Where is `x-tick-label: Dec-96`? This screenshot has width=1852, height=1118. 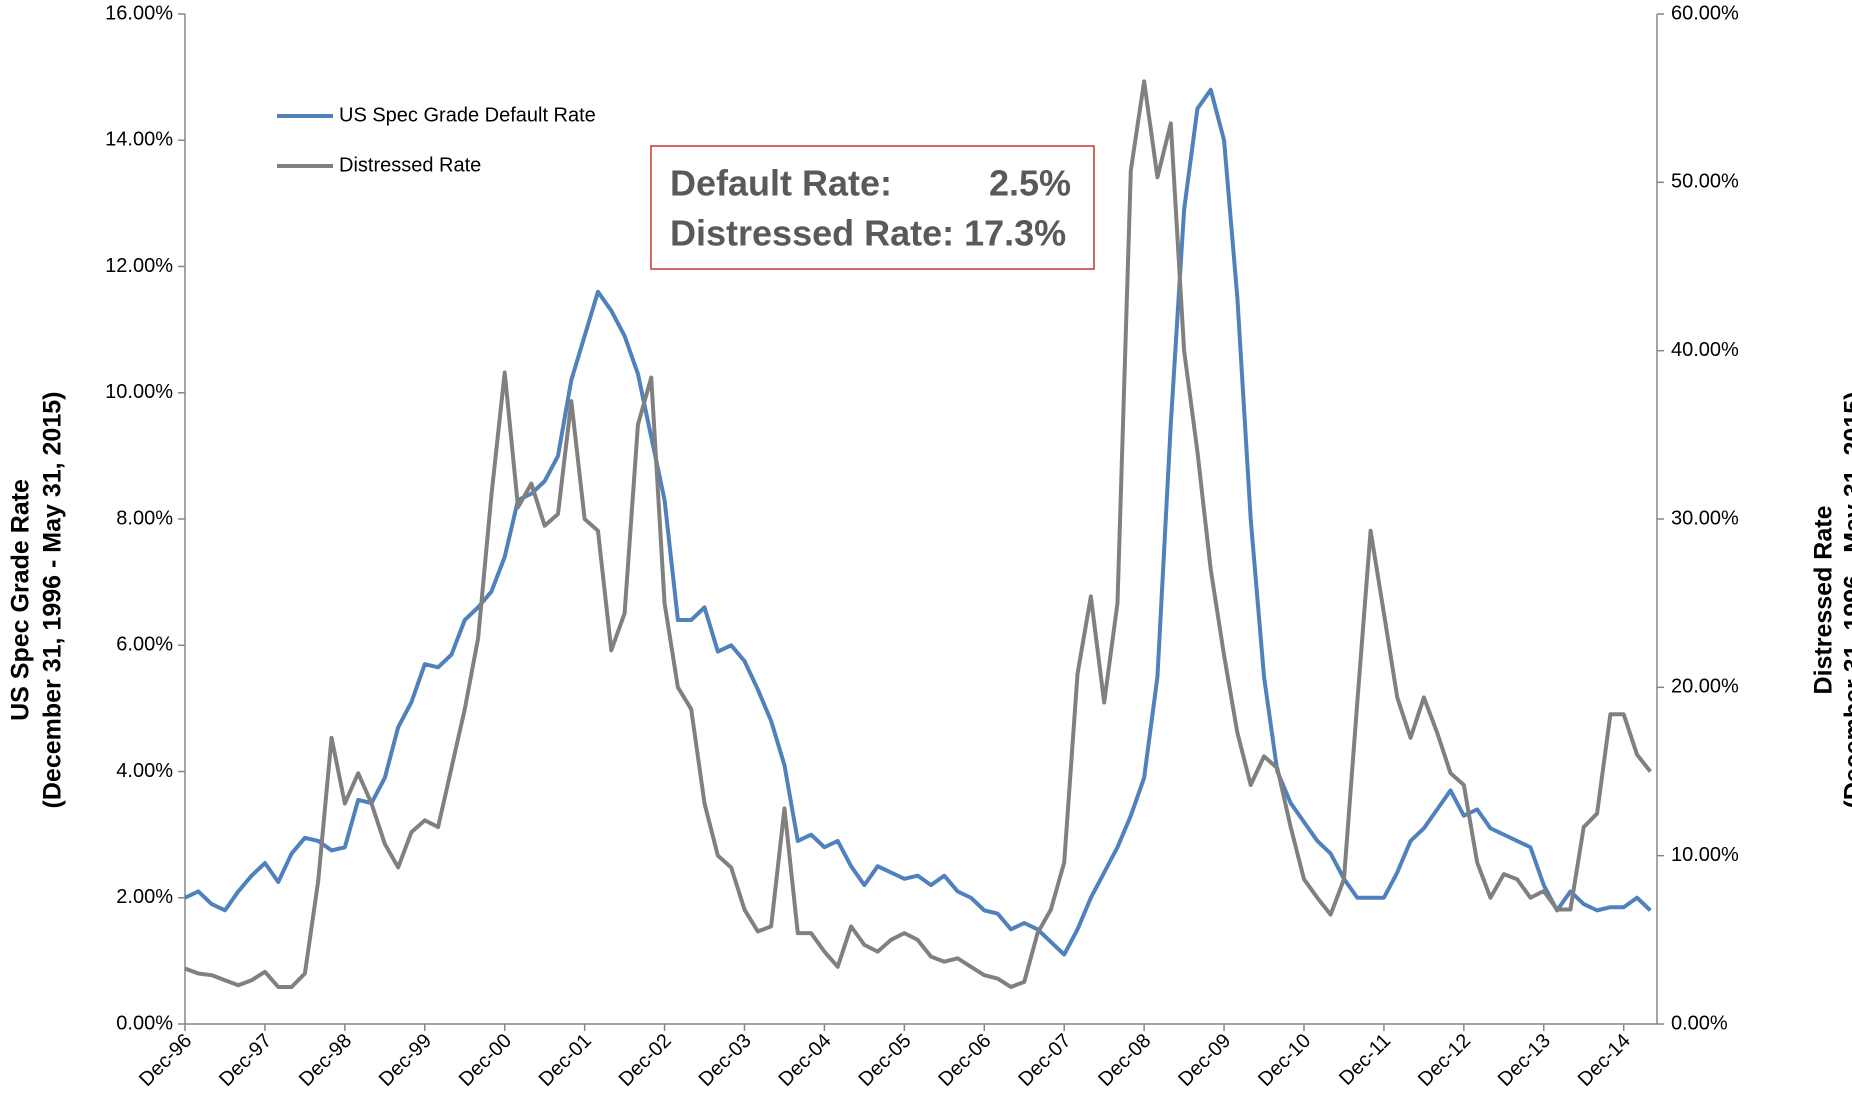
x-tick-label: Dec-96 is located at coordinates (165, 1060).